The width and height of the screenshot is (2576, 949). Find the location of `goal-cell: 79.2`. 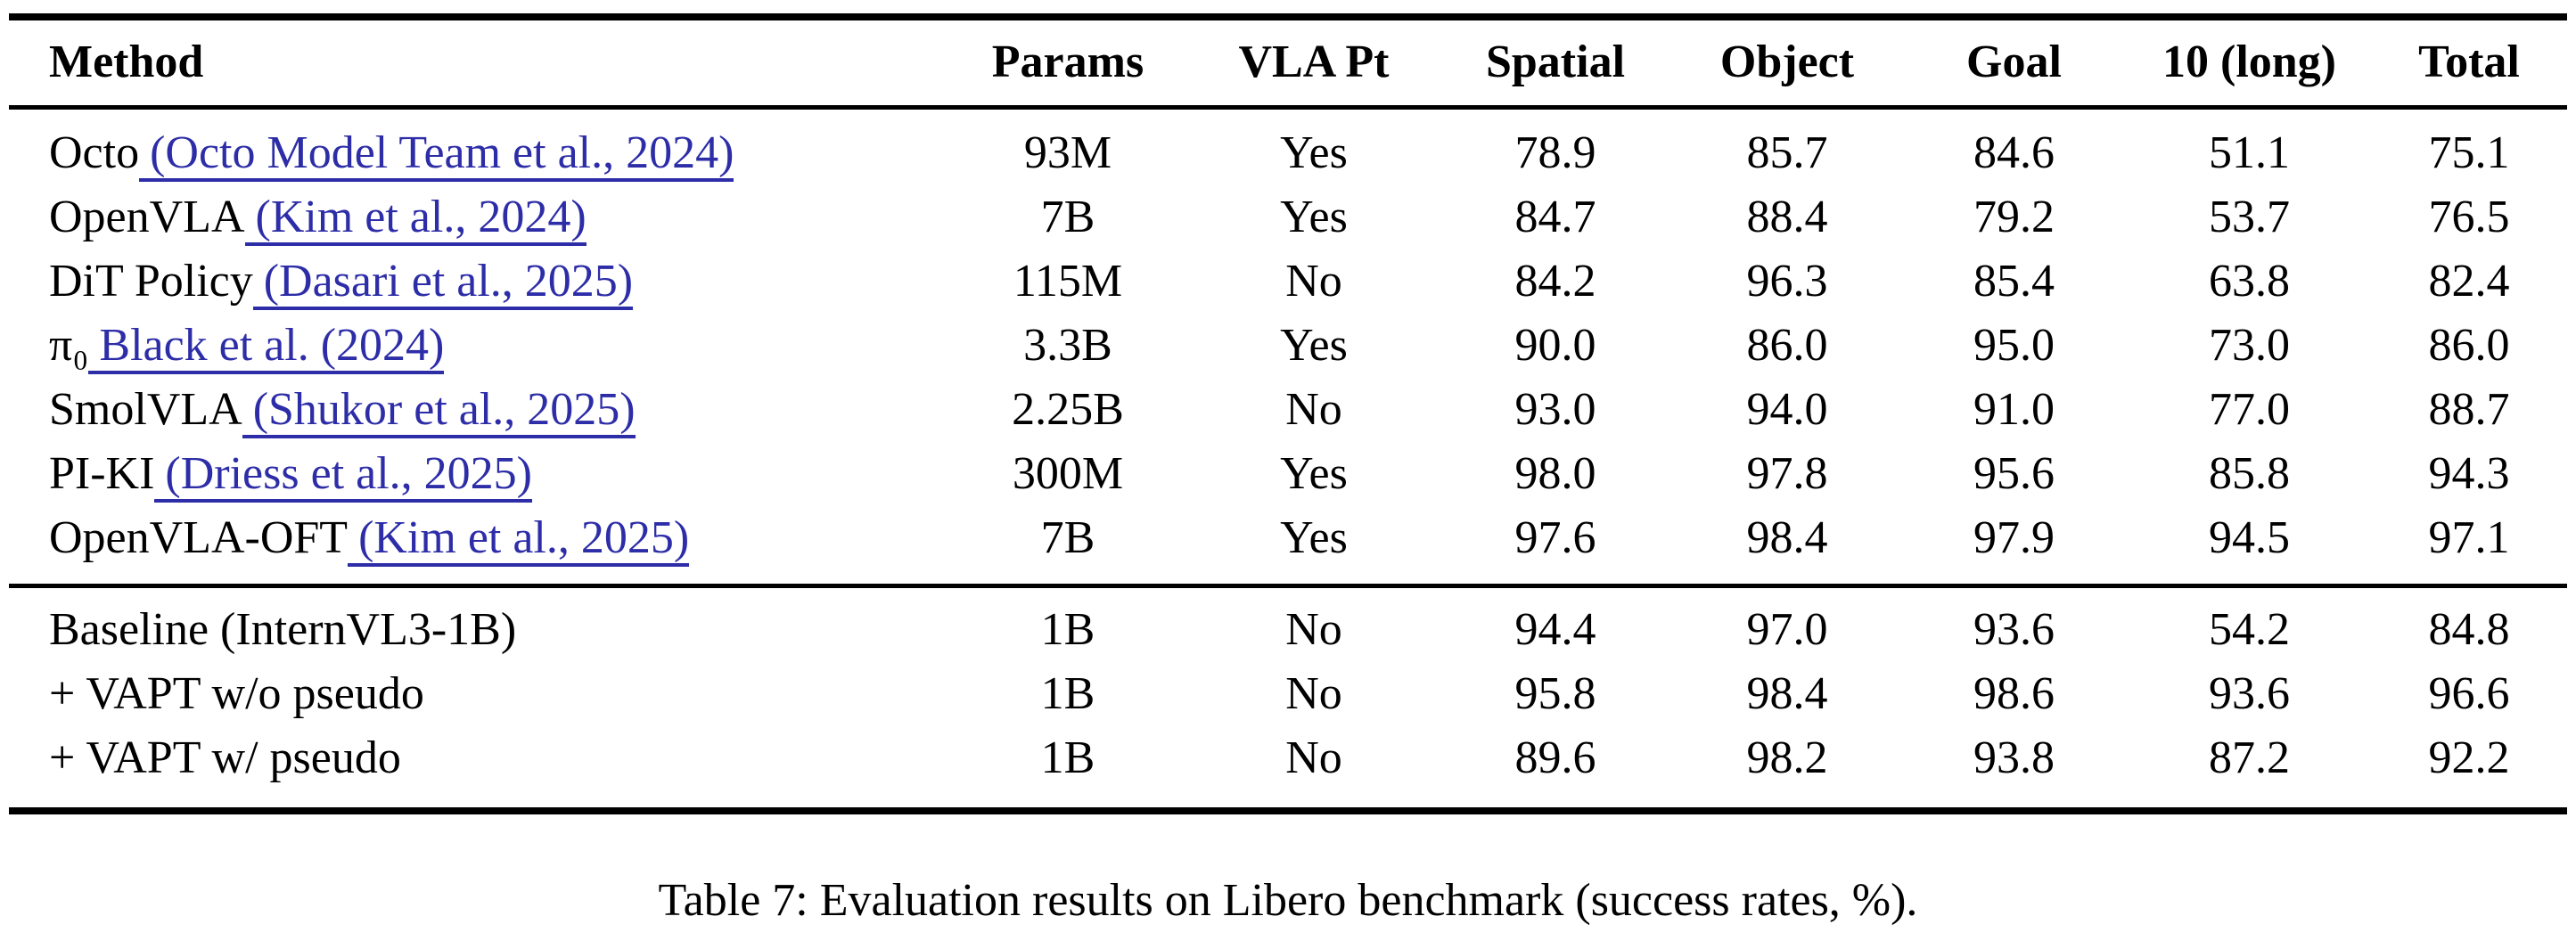

goal-cell: 79.2 is located at coordinates (2014, 217).